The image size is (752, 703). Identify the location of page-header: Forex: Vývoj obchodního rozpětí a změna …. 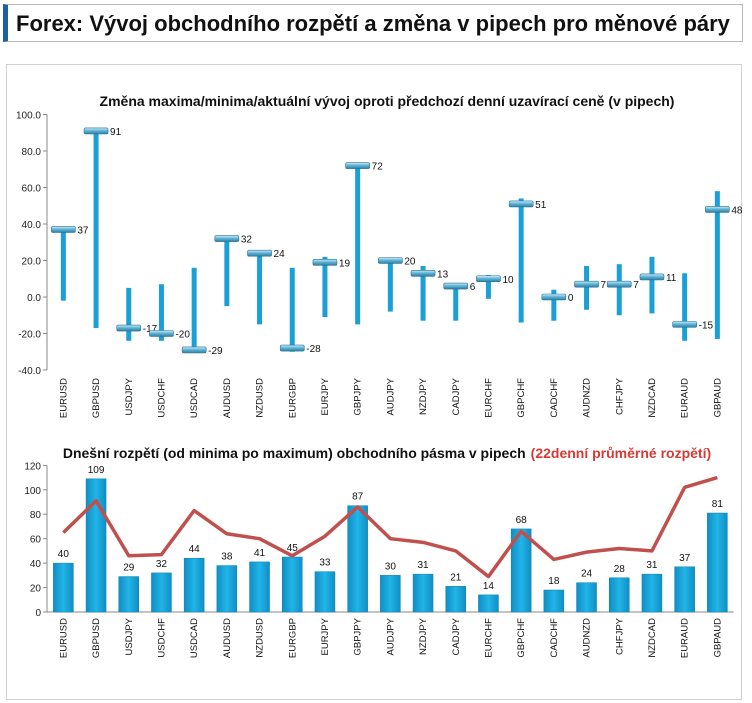
(373, 23).